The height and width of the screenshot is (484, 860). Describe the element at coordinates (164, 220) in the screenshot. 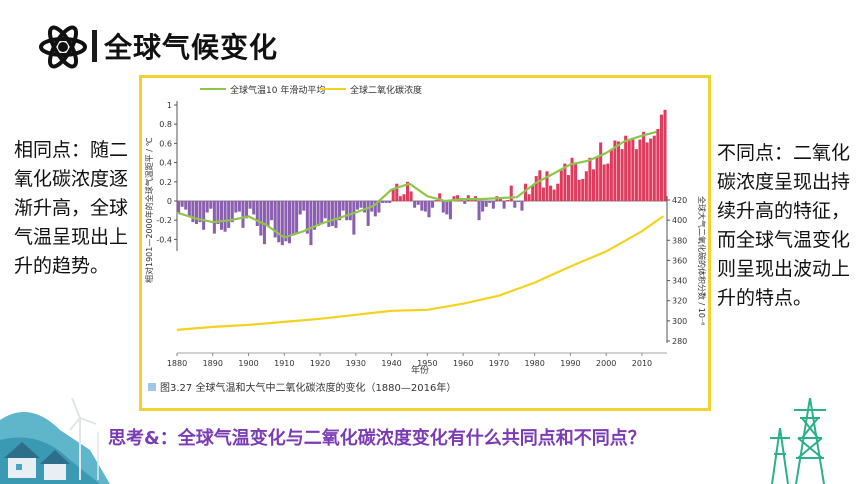

I see `y-left-tick-label: -0.2` at that location.